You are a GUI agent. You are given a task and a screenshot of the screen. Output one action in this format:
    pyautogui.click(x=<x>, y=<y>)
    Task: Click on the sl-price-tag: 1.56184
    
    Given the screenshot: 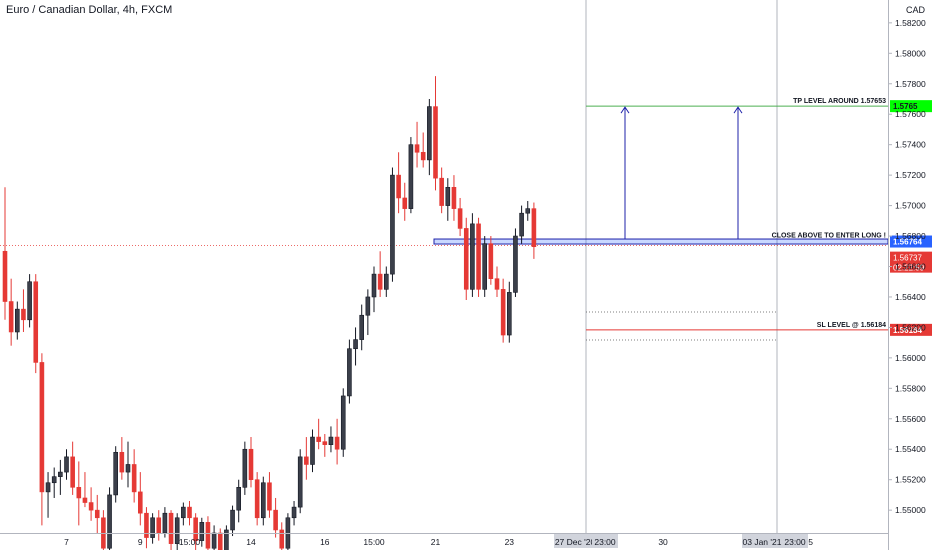 What is the action you would take?
    pyautogui.click(x=907, y=330)
    